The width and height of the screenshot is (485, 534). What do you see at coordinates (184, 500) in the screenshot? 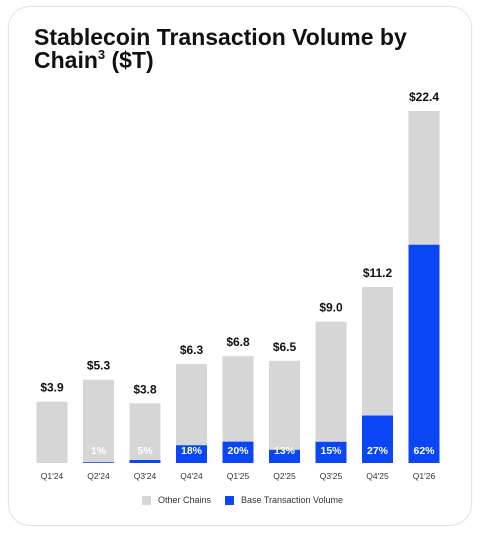
I see `legend-label-other-chains: Other Chains` at bounding box center [184, 500].